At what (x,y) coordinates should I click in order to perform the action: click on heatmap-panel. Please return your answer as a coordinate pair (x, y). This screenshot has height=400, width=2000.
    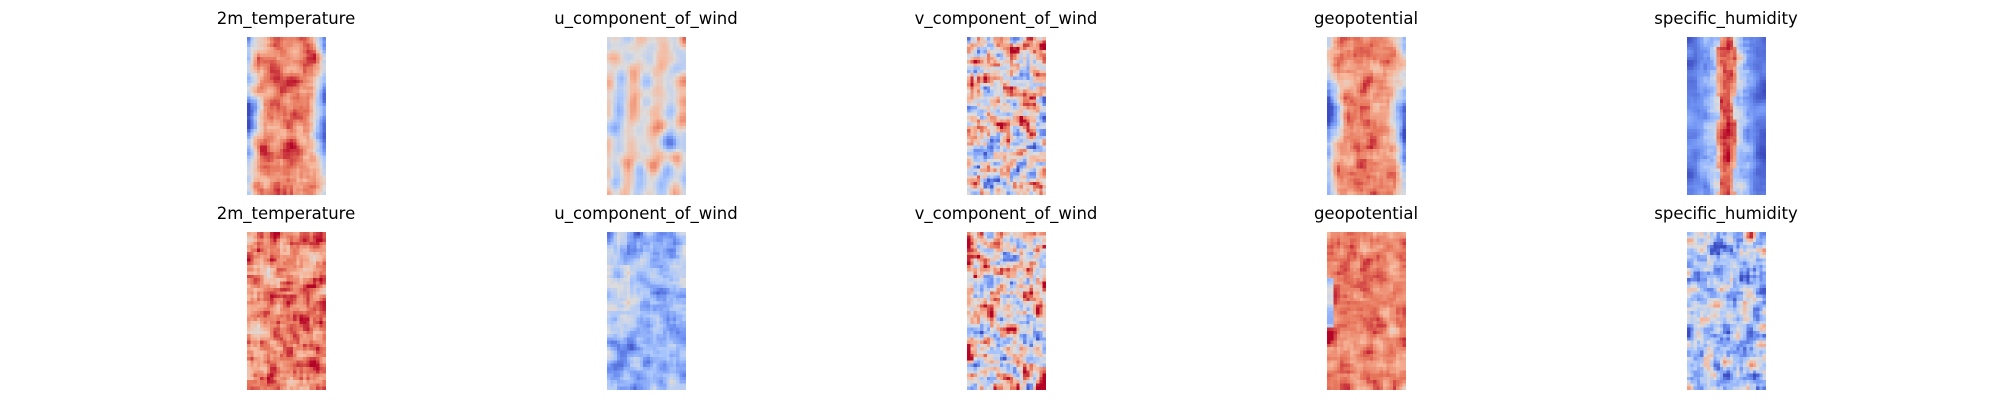
    Looking at the image, I should click on (286, 116).